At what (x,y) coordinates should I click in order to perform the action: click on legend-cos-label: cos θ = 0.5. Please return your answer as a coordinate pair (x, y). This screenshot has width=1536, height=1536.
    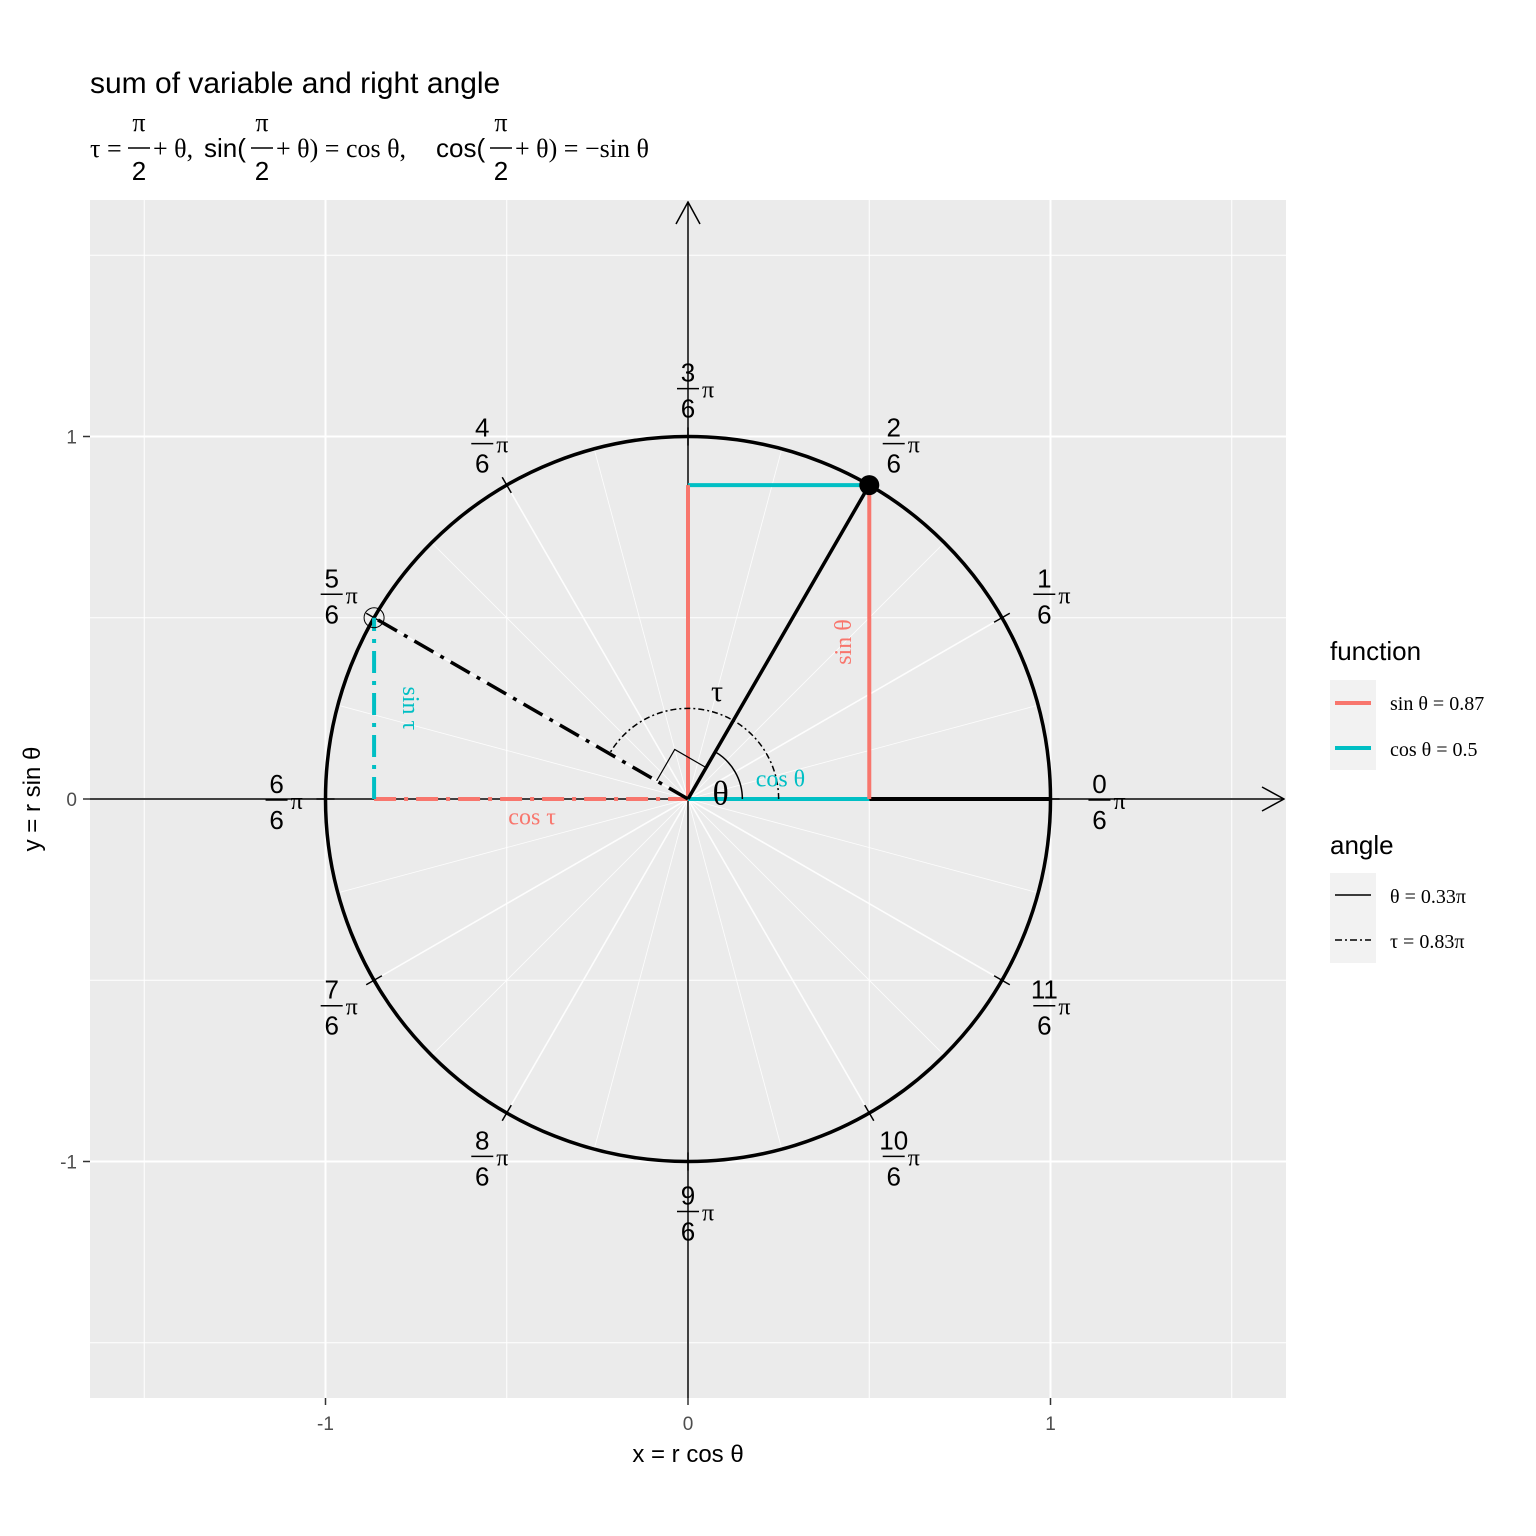
    Looking at the image, I should click on (1434, 750).